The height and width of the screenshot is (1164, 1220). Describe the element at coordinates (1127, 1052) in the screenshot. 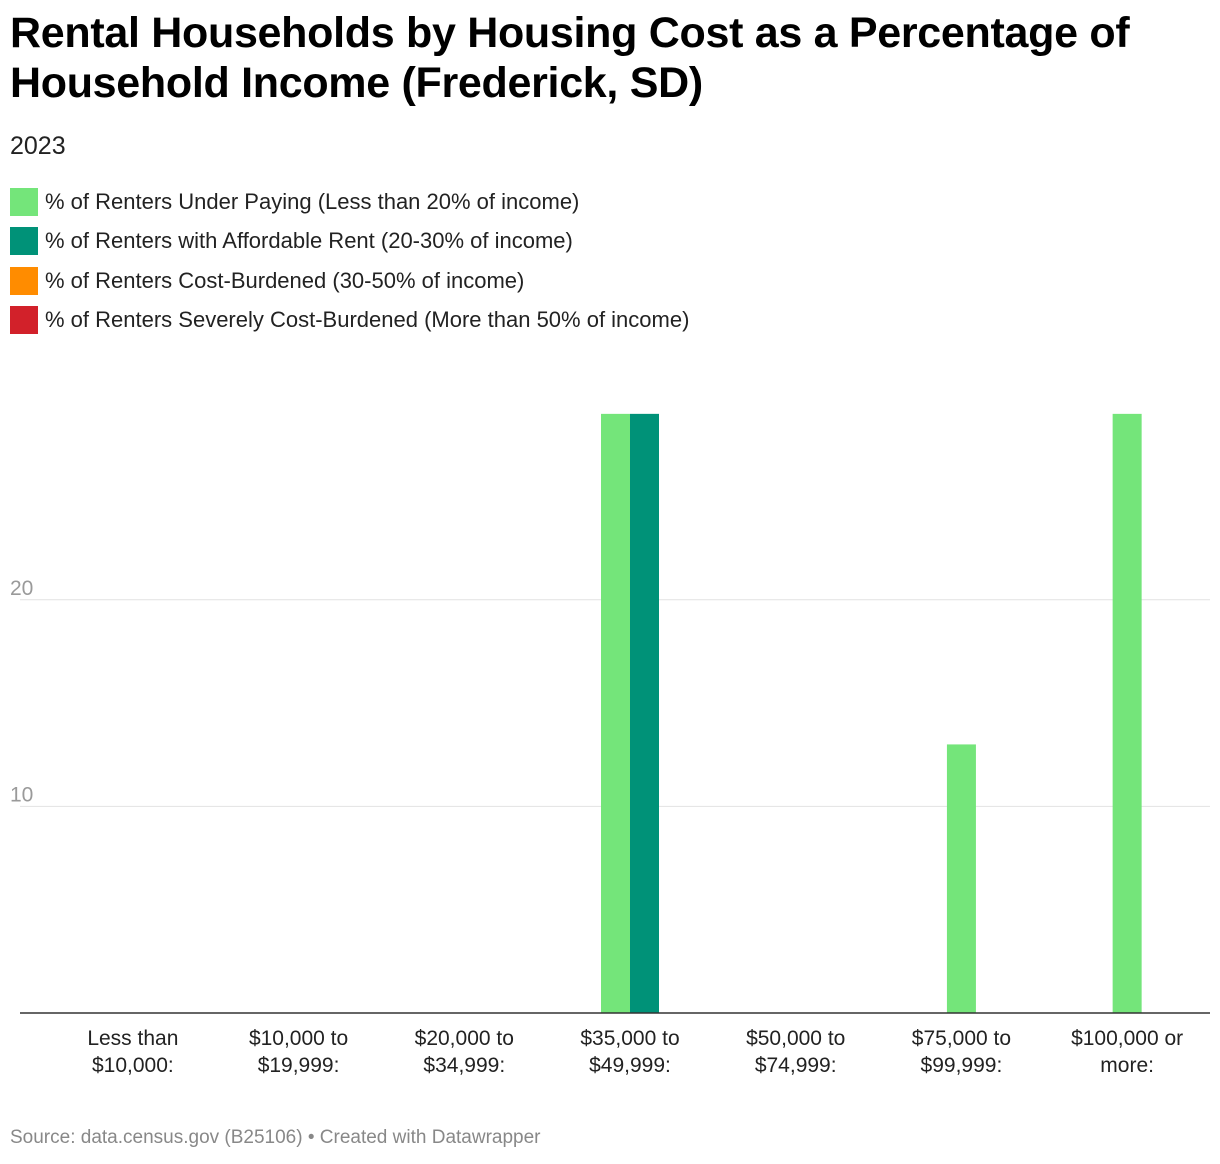

I see `x-tick-label: $100,000 or more:` at that location.